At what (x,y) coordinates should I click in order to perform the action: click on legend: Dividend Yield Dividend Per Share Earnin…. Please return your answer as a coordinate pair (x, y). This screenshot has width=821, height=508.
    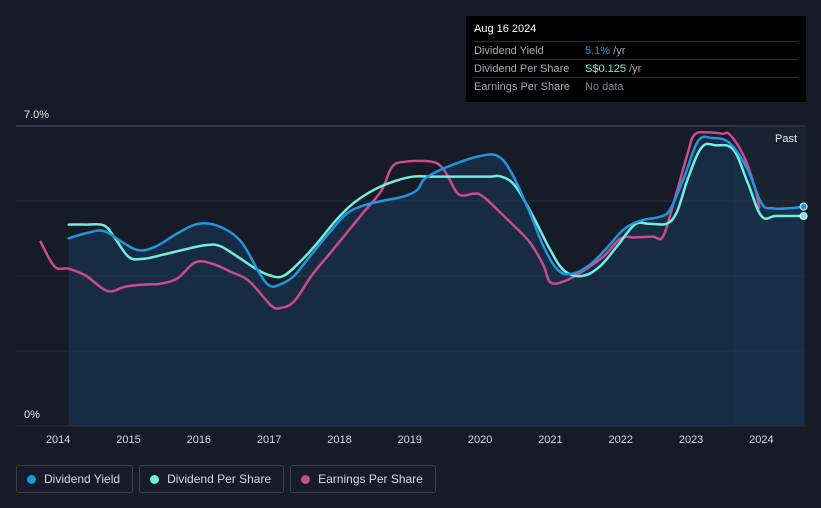
    Looking at the image, I should click on (226, 479).